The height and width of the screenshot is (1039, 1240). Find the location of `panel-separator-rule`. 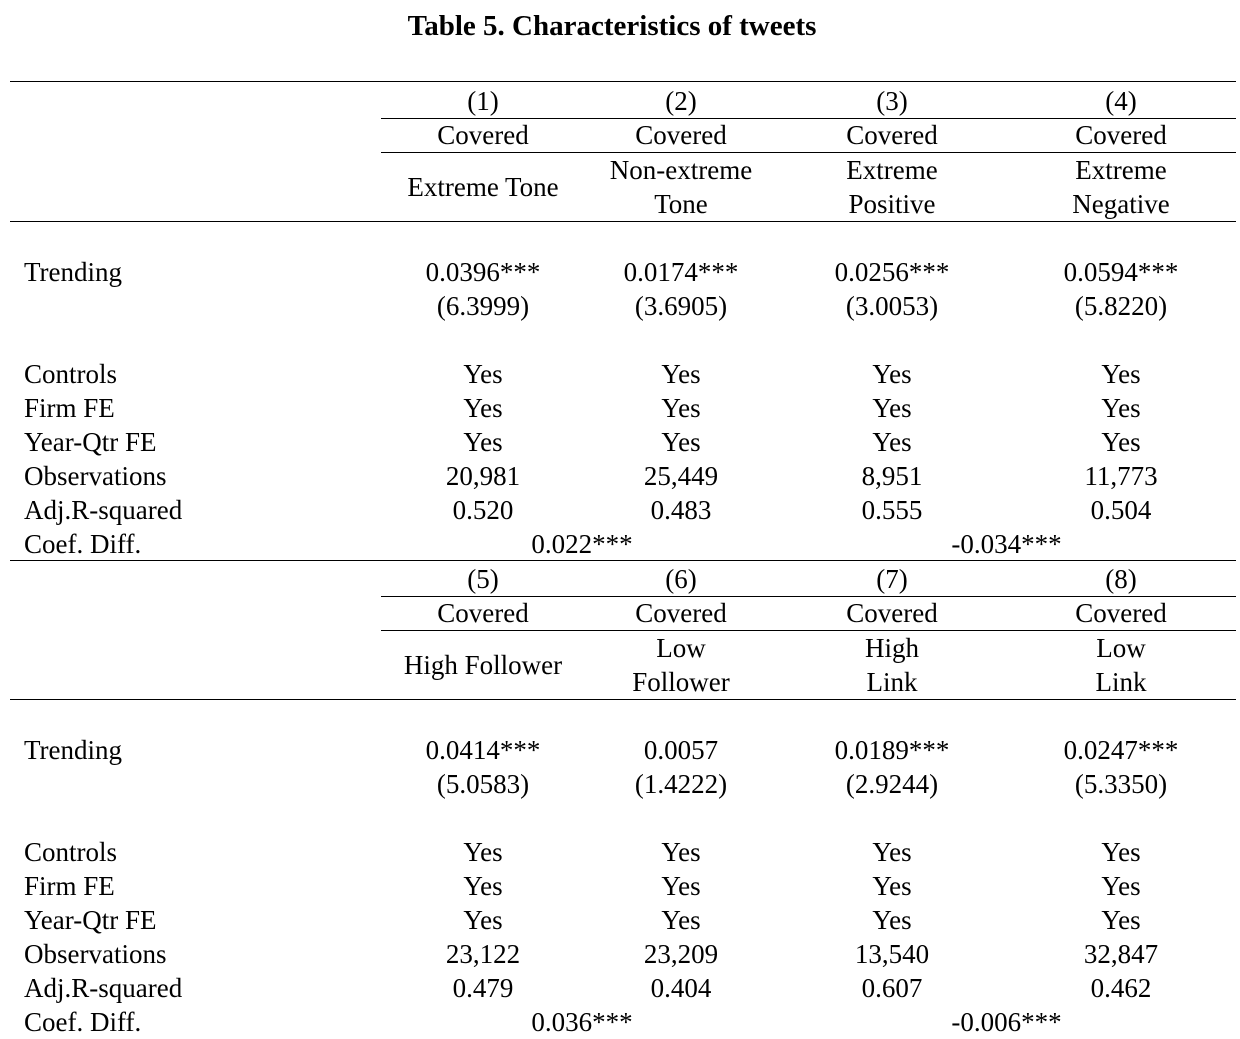

panel-separator-rule is located at coordinates (623, 560).